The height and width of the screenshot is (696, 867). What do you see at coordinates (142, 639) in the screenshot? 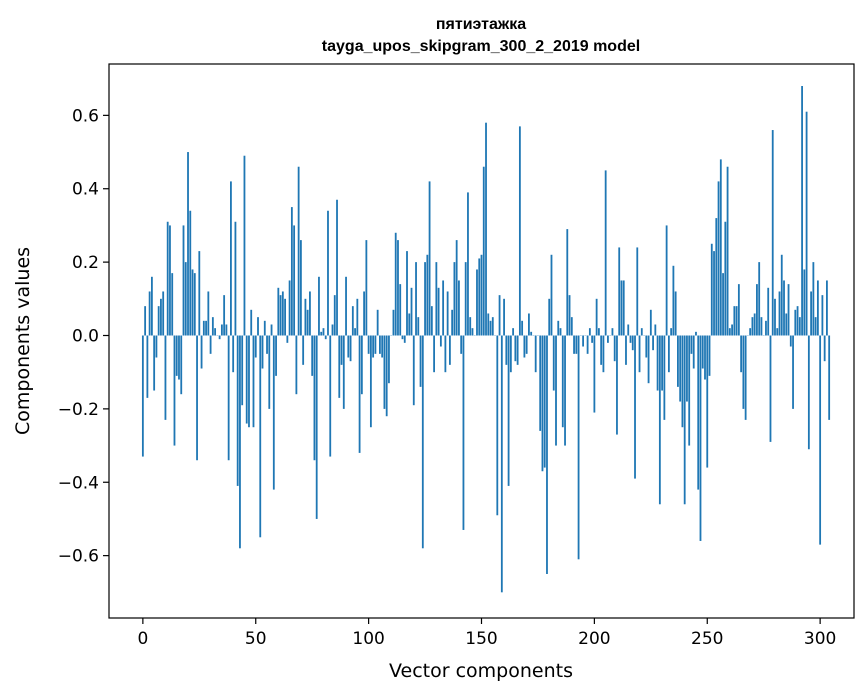
I see `x-tick-label: 0` at bounding box center [142, 639].